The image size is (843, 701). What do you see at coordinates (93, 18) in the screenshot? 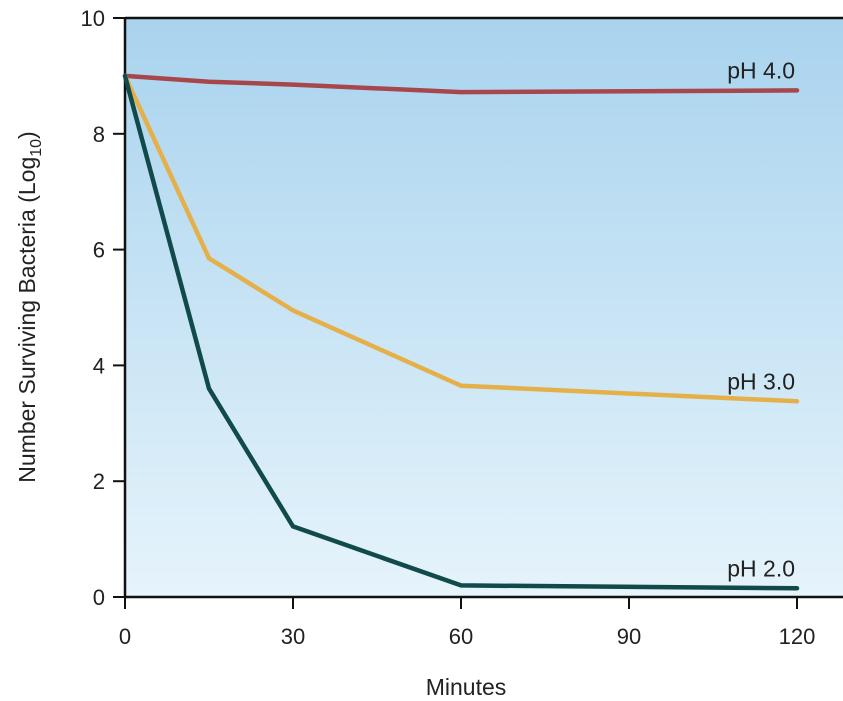
I see `y-tick-label: 10` at bounding box center [93, 18].